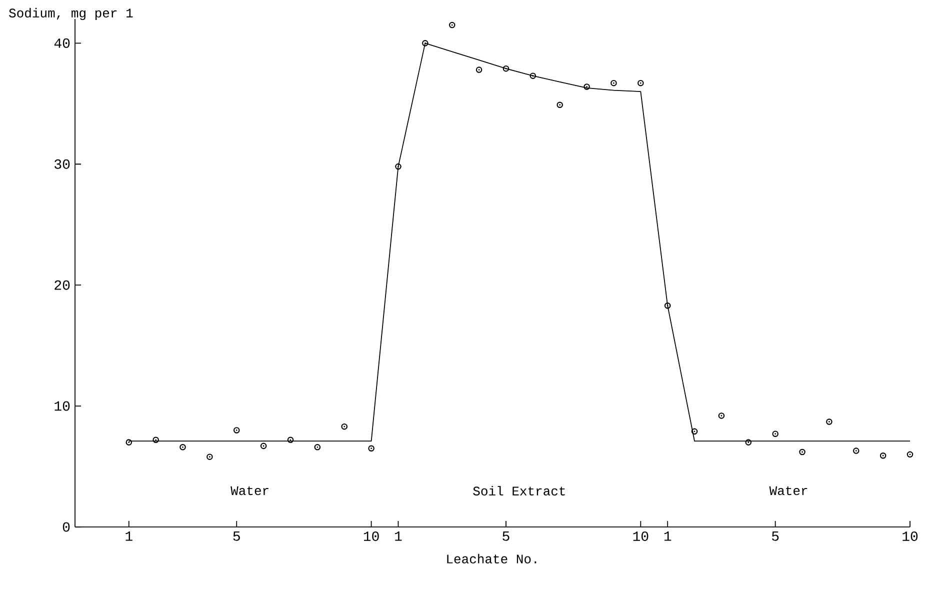 This screenshot has height=592, width=935. Describe the element at coordinates (62, 43) in the screenshot. I see `y-tick-label: 40` at that location.